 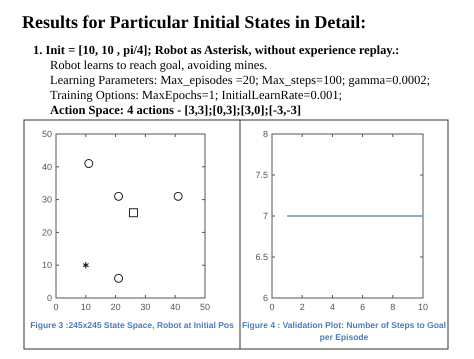 What do you see at coordinates (302, 307) in the screenshot?
I see `x-tick-label: 2` at bounding box center [302, 307].